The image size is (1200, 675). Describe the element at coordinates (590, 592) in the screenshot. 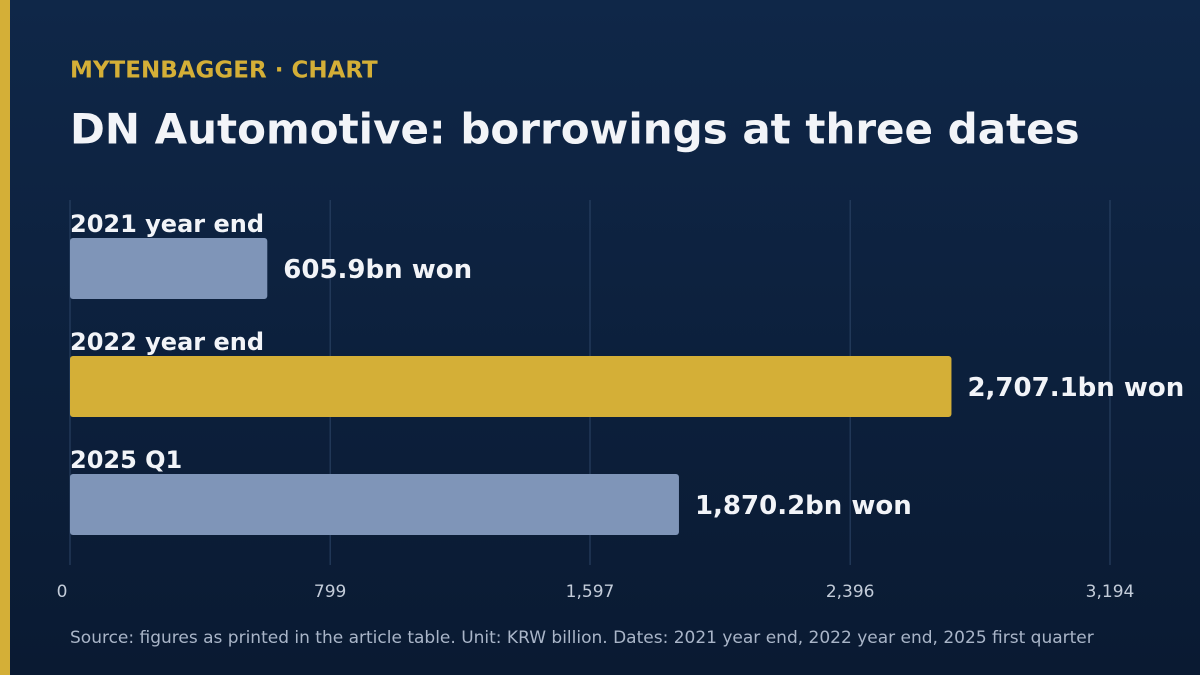

I see `x-tick-label: 1,597` at that location.